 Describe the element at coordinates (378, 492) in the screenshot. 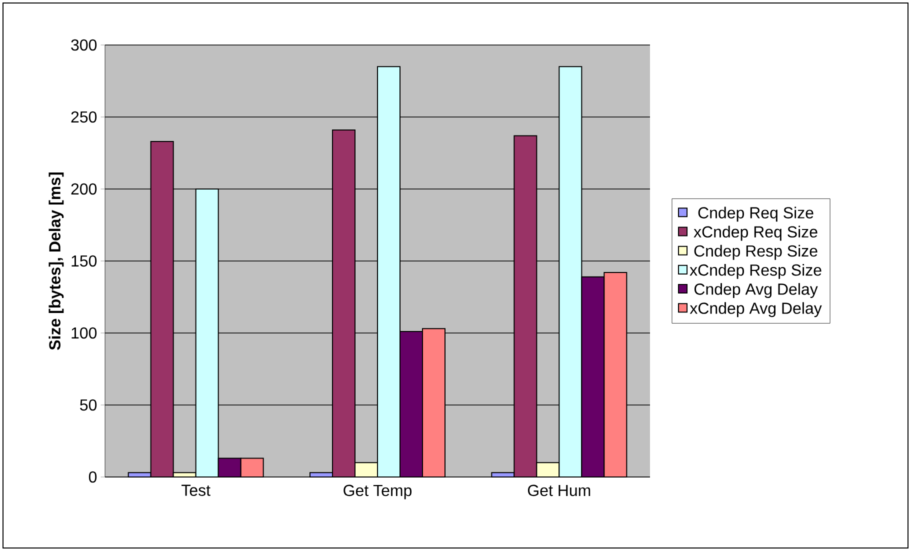

I see `x-tick-label: Get Temp` at that location.